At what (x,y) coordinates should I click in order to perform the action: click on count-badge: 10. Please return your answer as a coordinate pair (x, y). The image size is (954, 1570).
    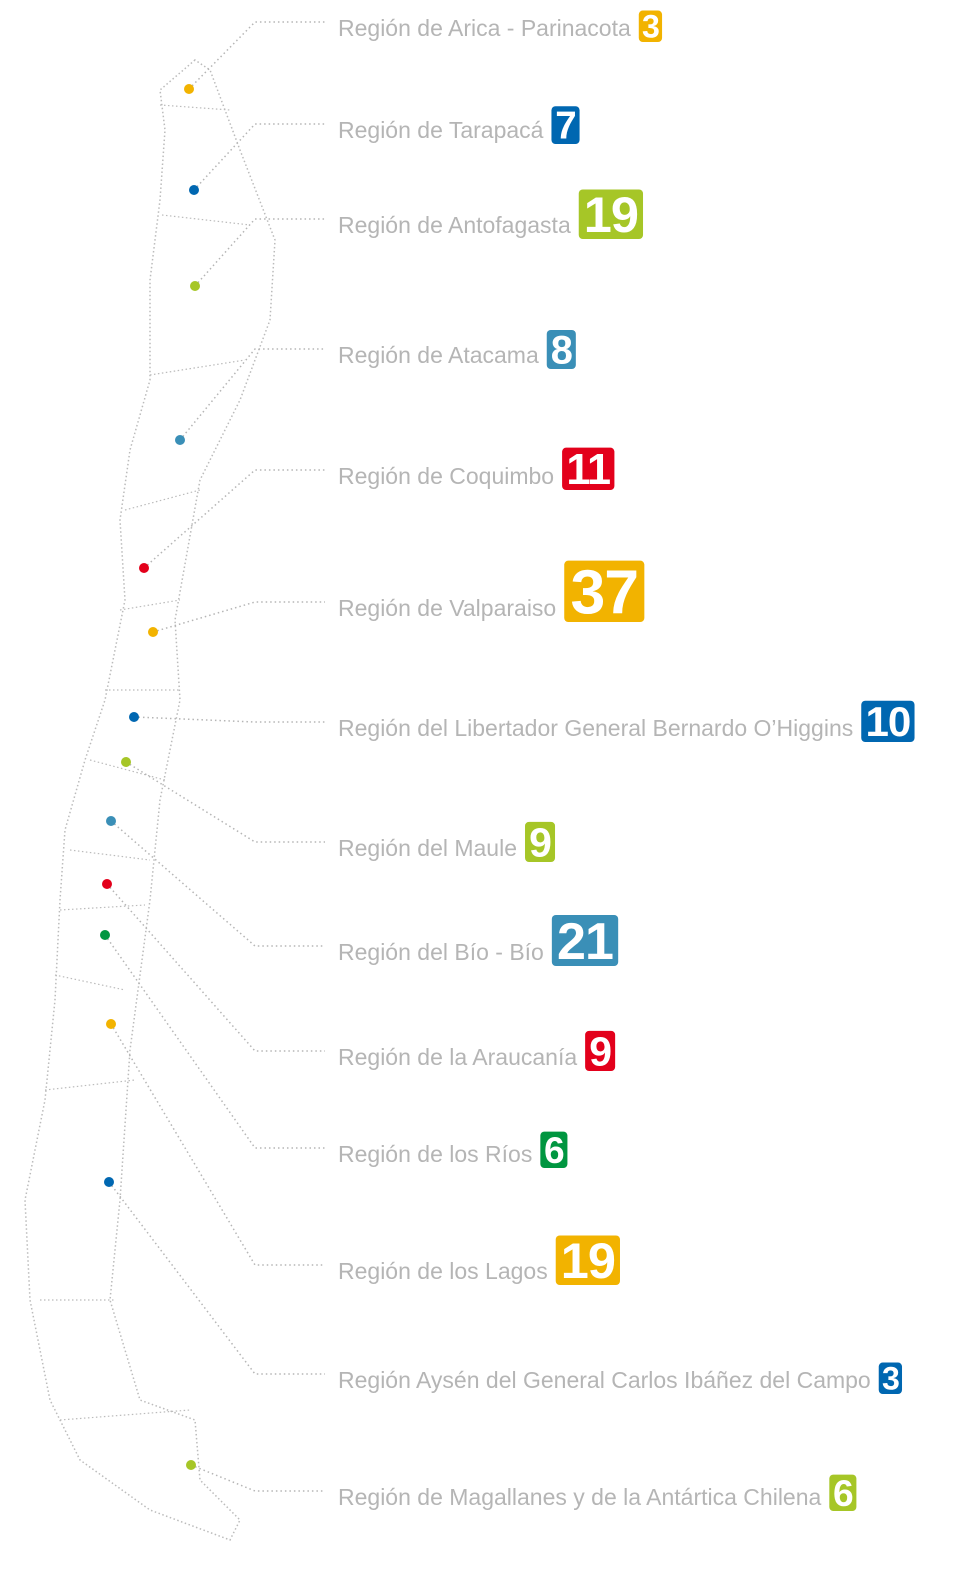
    Looking at the image, I should click on (888, 721).